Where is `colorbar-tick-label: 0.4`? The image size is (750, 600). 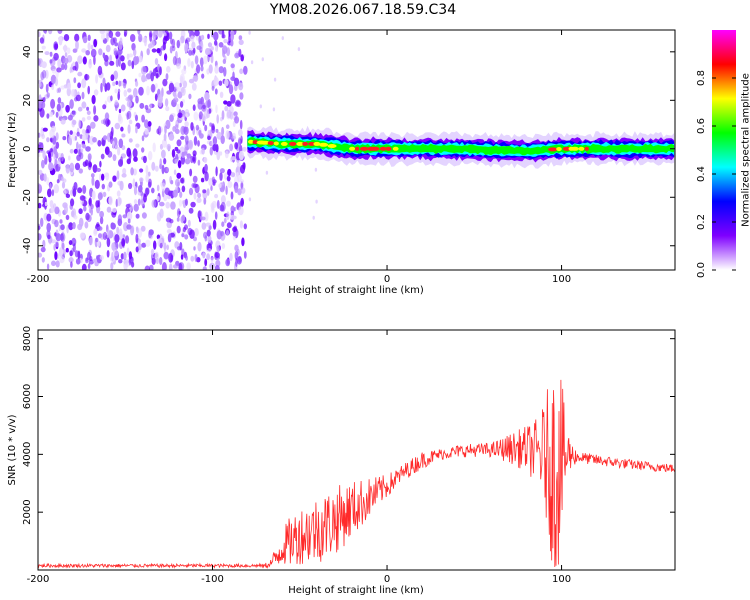
colorbar-tick-label: 0.4 is located at coordinates (701, 174).